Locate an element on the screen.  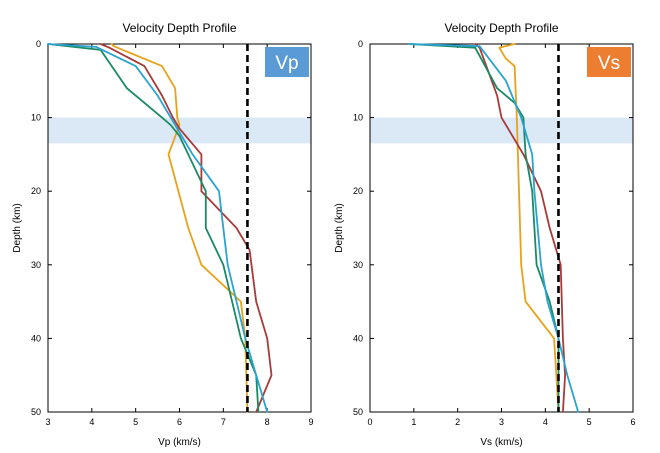
vs-x-tick-label: 3 is located at coordinates (501, 422).